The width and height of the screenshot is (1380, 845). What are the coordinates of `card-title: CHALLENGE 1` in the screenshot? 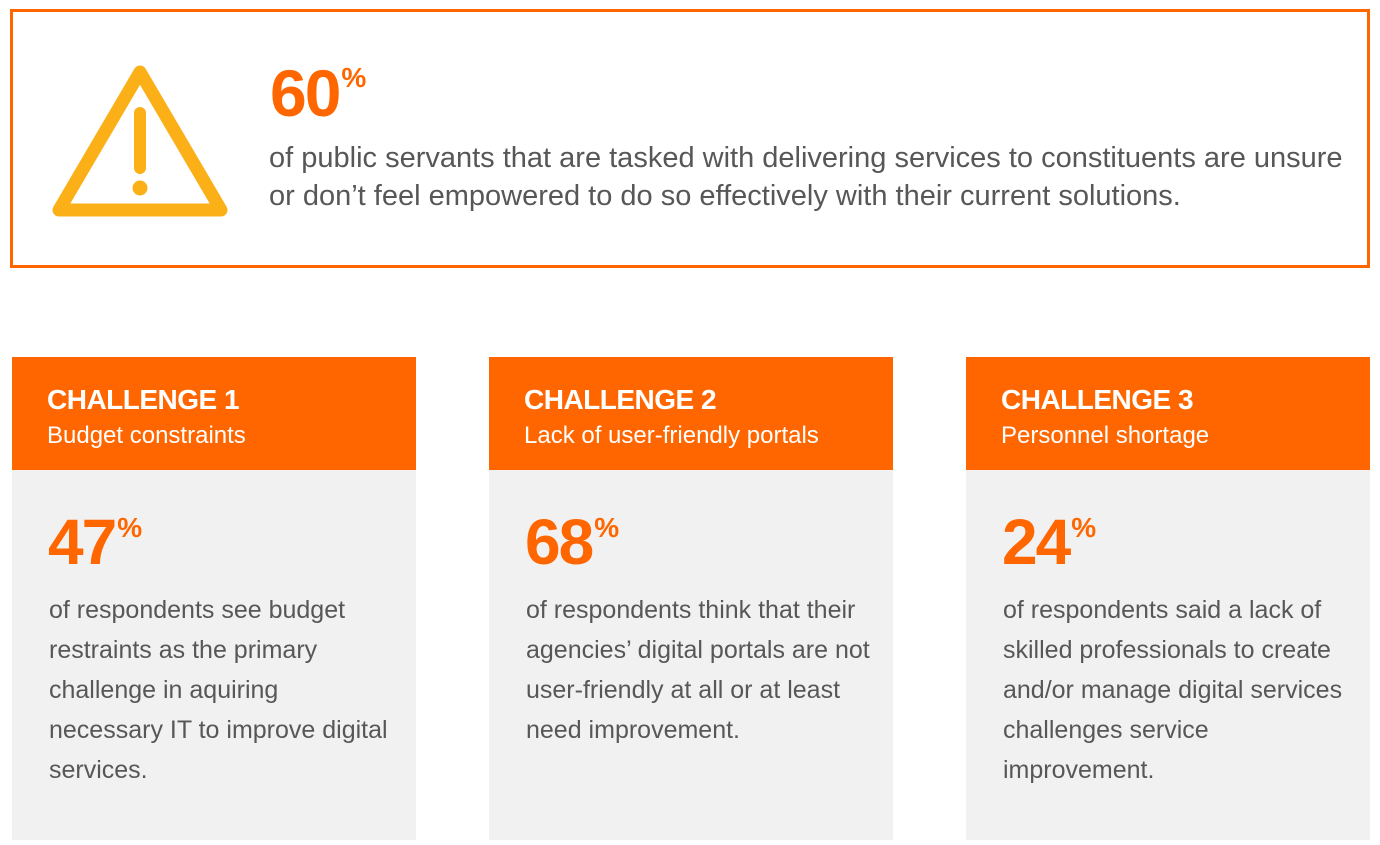 It's located at (143, 399).